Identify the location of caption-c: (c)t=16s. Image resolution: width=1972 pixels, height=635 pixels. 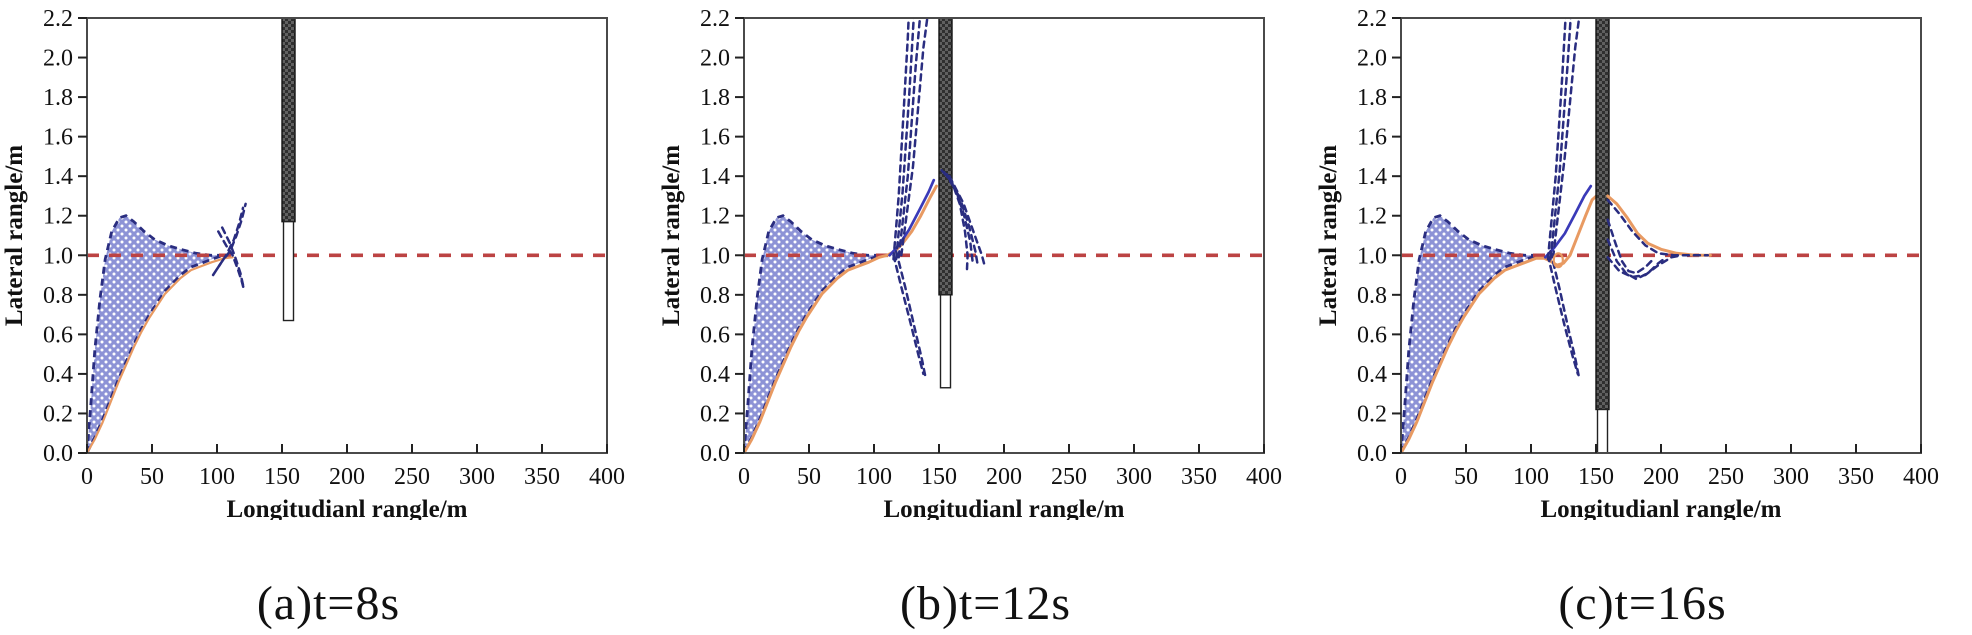
(1642, 603).